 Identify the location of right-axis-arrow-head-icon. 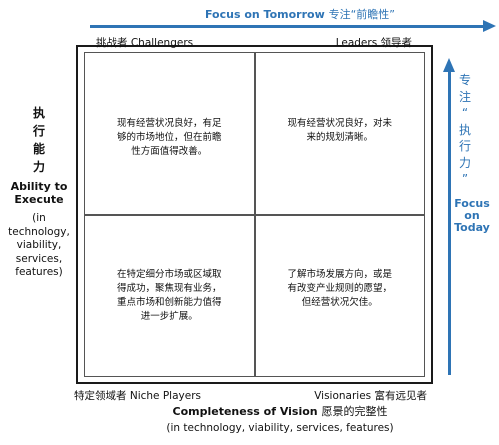
(449, 65).